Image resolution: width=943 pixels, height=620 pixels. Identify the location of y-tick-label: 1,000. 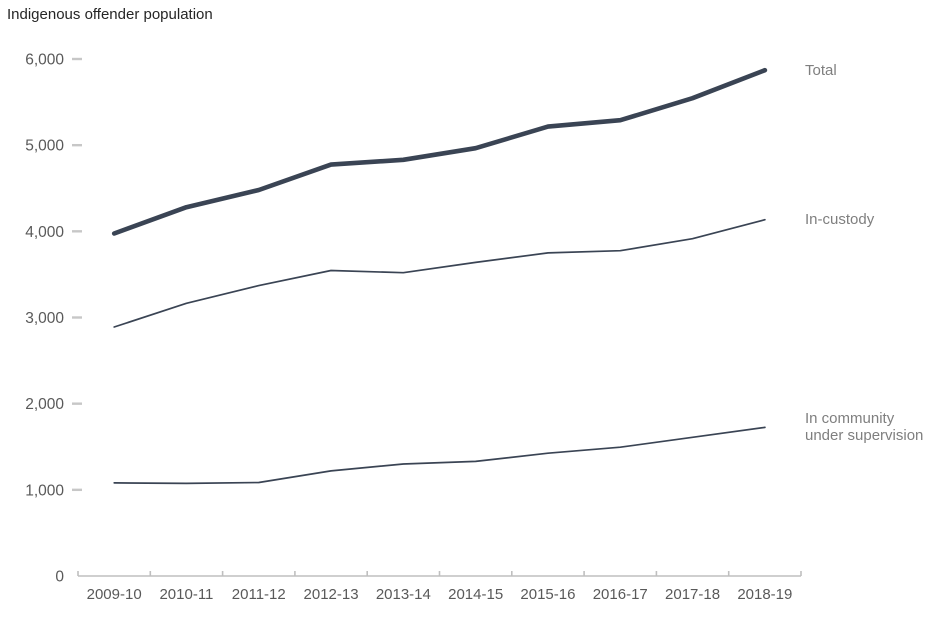
(44, 490).